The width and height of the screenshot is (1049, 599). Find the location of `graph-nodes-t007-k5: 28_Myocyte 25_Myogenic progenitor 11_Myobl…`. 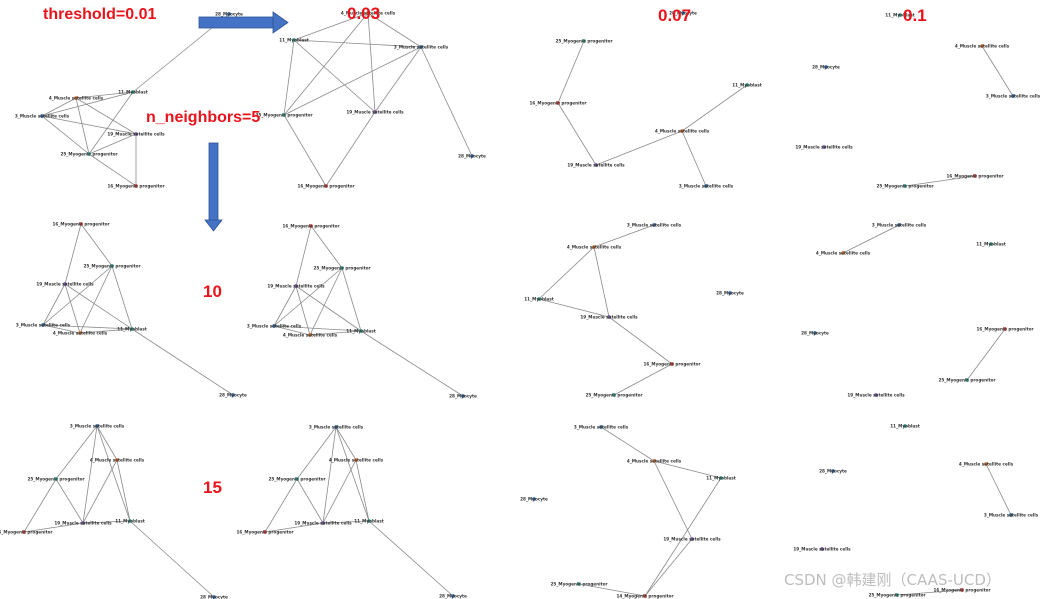

graph-nodes-t007-k5: 28_Myocyte 25_Myogenic progenitor 11_Myobl… is located at coordinates (645, 100).